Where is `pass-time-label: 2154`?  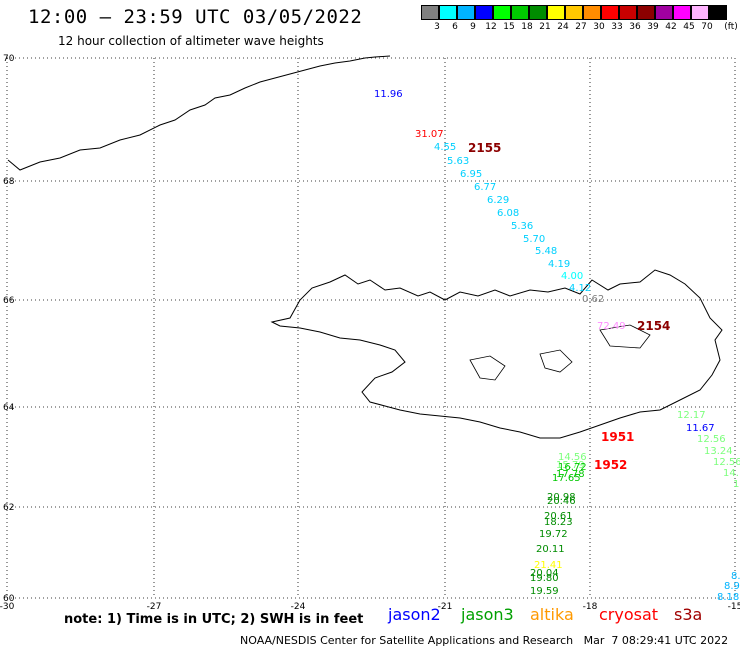
pass-time-label: 2154 is located at coordinates (653, 326).